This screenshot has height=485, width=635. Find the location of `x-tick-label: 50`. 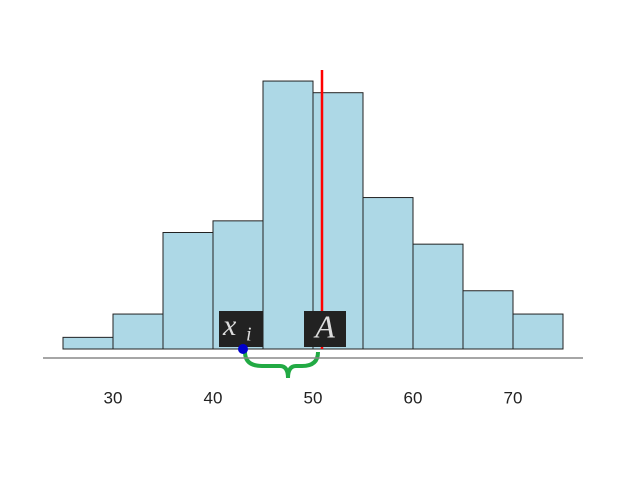

x-tick-label: 50 is located at coordinates (313, 397).